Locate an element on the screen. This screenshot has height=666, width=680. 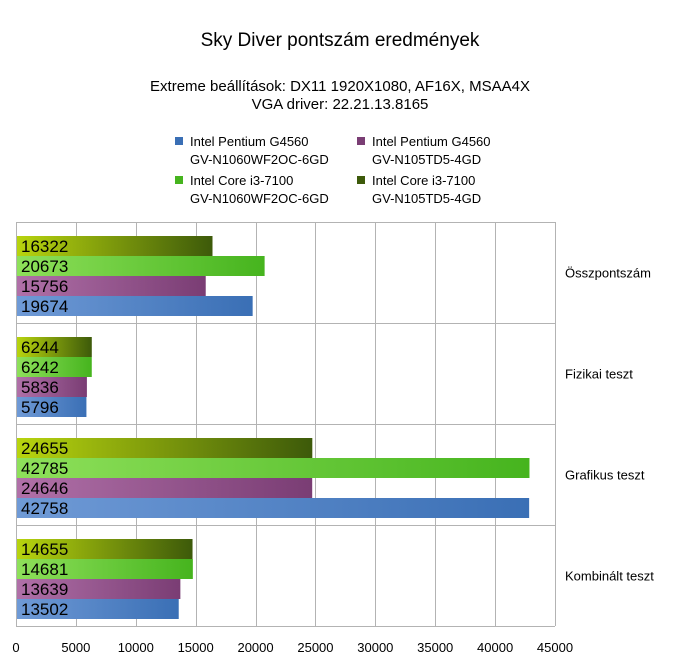
data-label-series-1-4: 13502 is located at coordinates (44, 609).